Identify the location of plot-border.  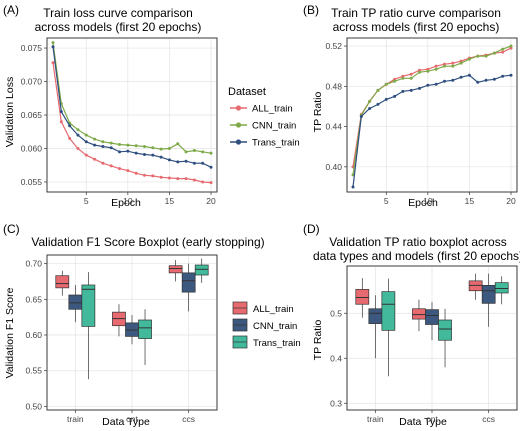
(432, 115).